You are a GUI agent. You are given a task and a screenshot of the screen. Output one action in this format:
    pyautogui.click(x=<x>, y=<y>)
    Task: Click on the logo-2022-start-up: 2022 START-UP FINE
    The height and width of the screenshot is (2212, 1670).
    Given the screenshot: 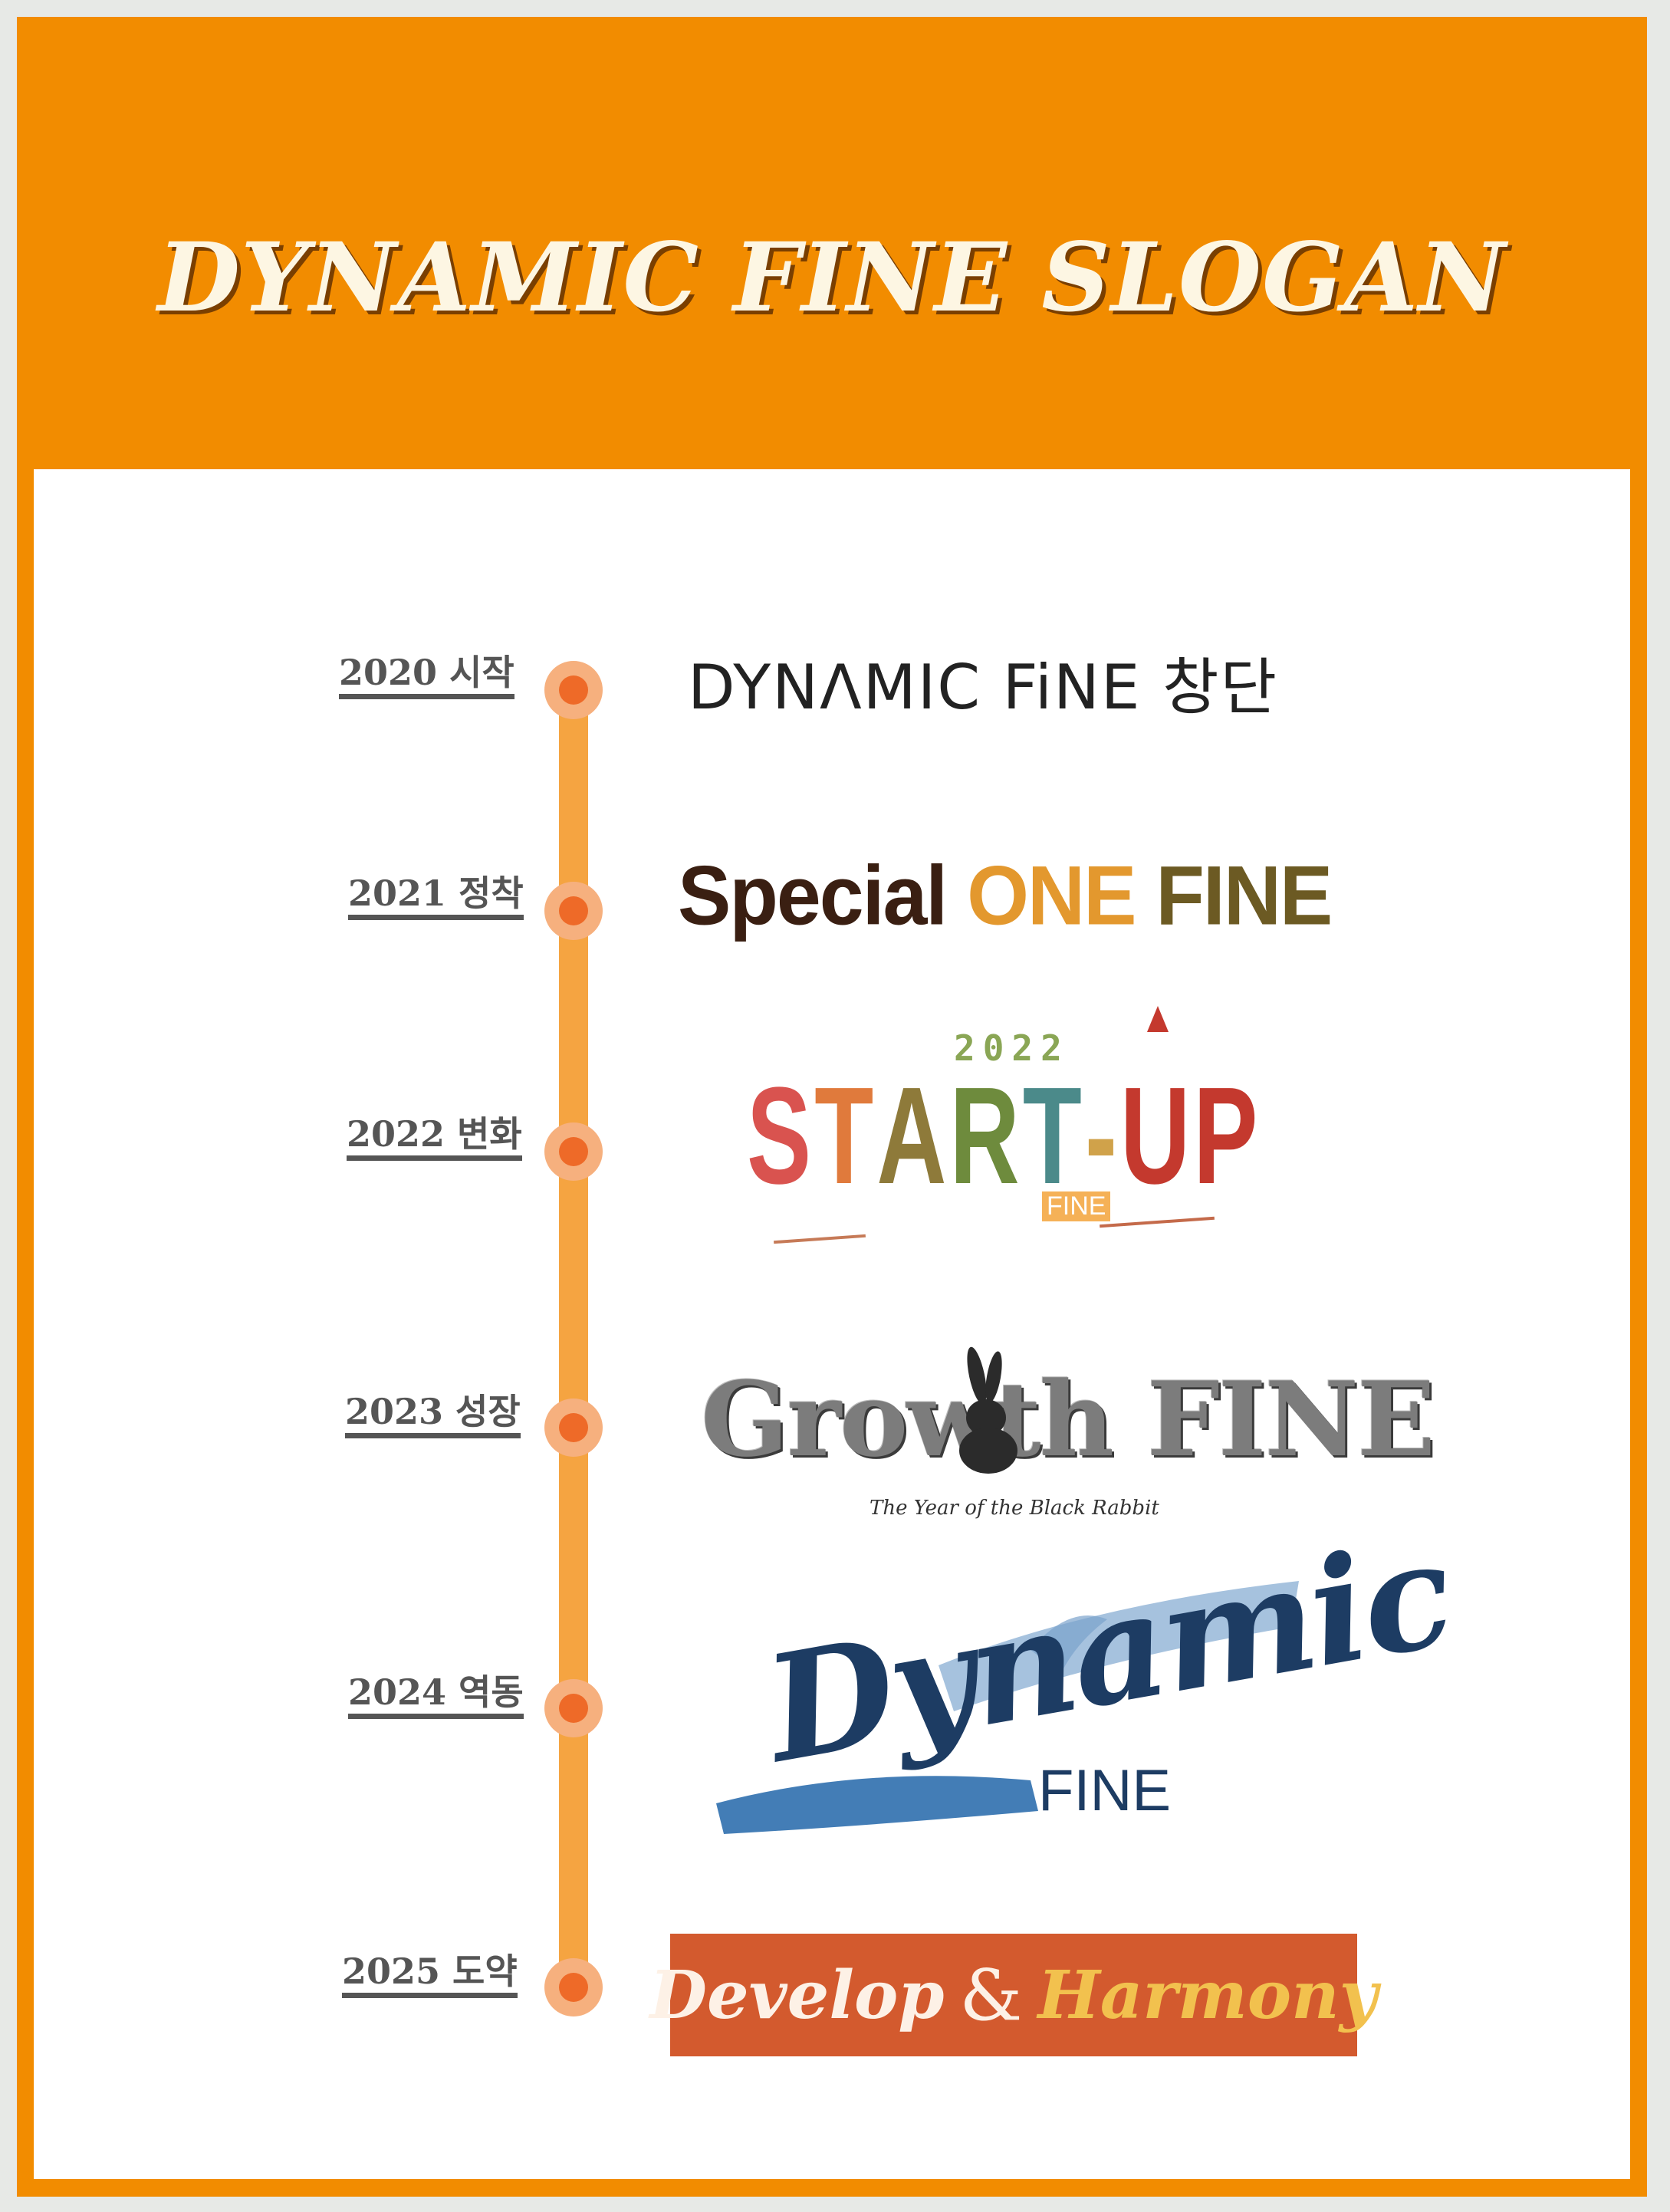 What is the action you would take?
    pyautogui.click(x=1002, y=1130)
    